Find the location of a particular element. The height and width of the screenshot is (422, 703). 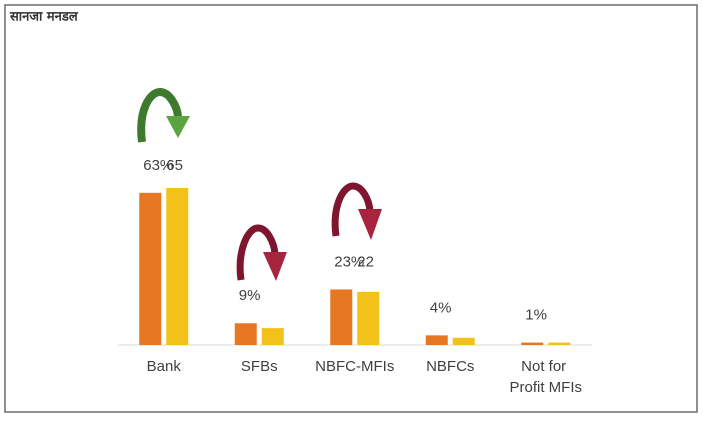

x-tick-label: Not for Profit MFIs is located at coordinates (545, 377).